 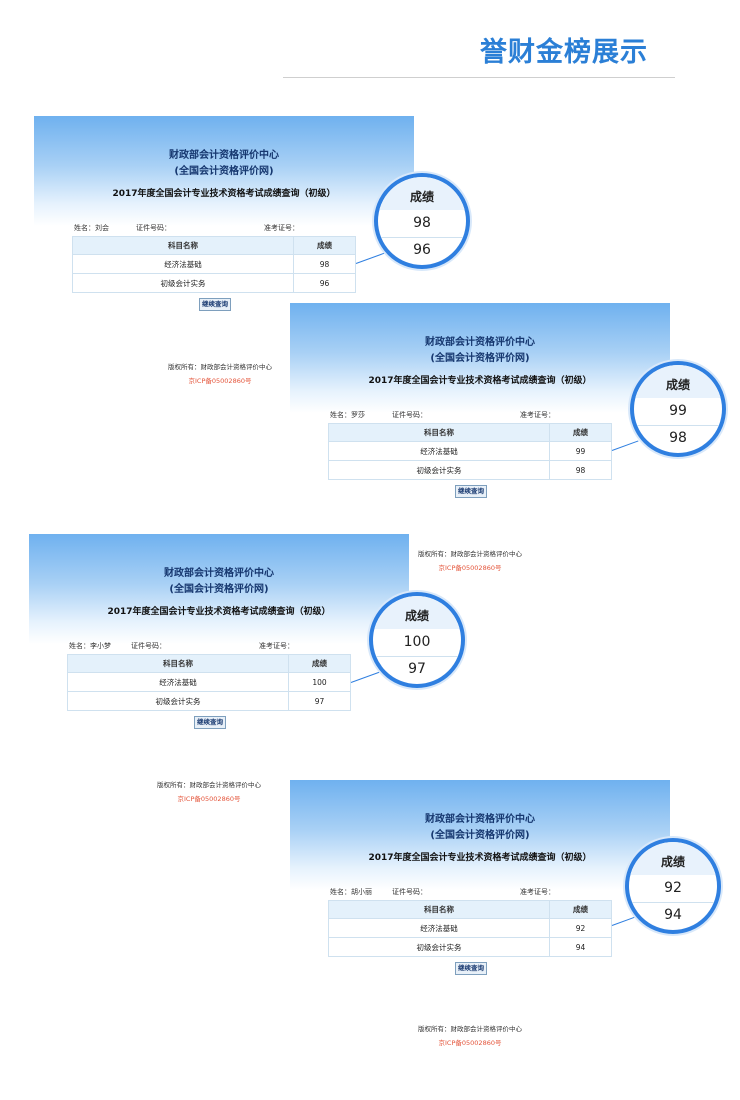 I want to click on score-table: 科目名称 成绩 经济法基础 99 初级会计实务 98, so click(x=470, y=451).